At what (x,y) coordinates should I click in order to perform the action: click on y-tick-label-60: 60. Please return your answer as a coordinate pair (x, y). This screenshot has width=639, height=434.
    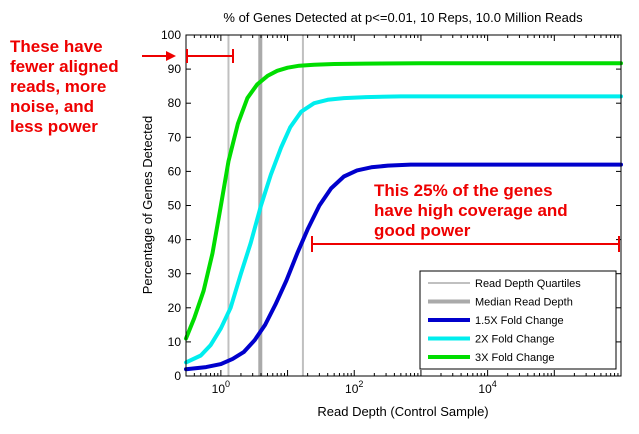
    Looking at the image, I should click on (175, 171).